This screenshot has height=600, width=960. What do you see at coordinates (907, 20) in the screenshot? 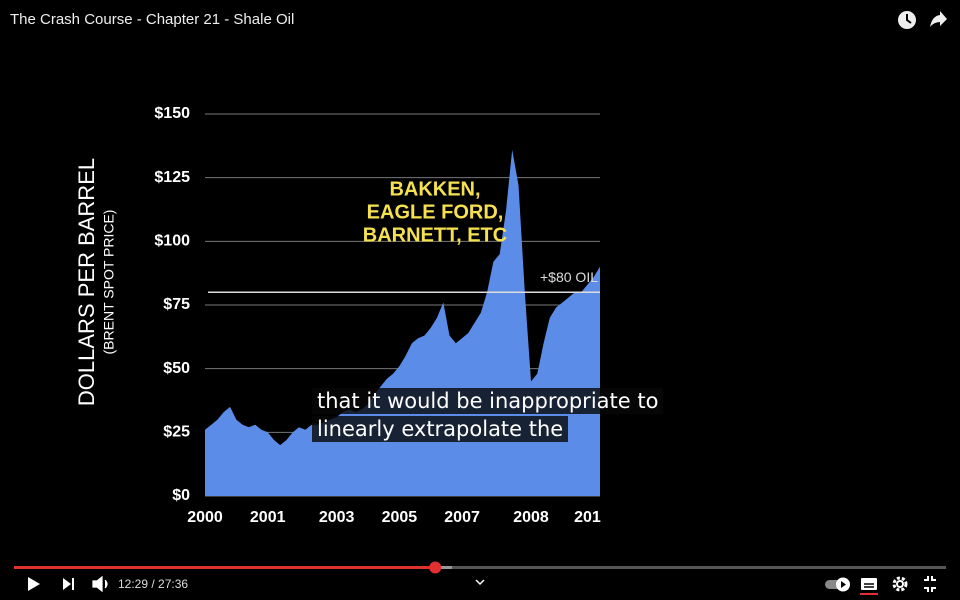
I see `watch-later-icon` at bounding box center [907, 20].